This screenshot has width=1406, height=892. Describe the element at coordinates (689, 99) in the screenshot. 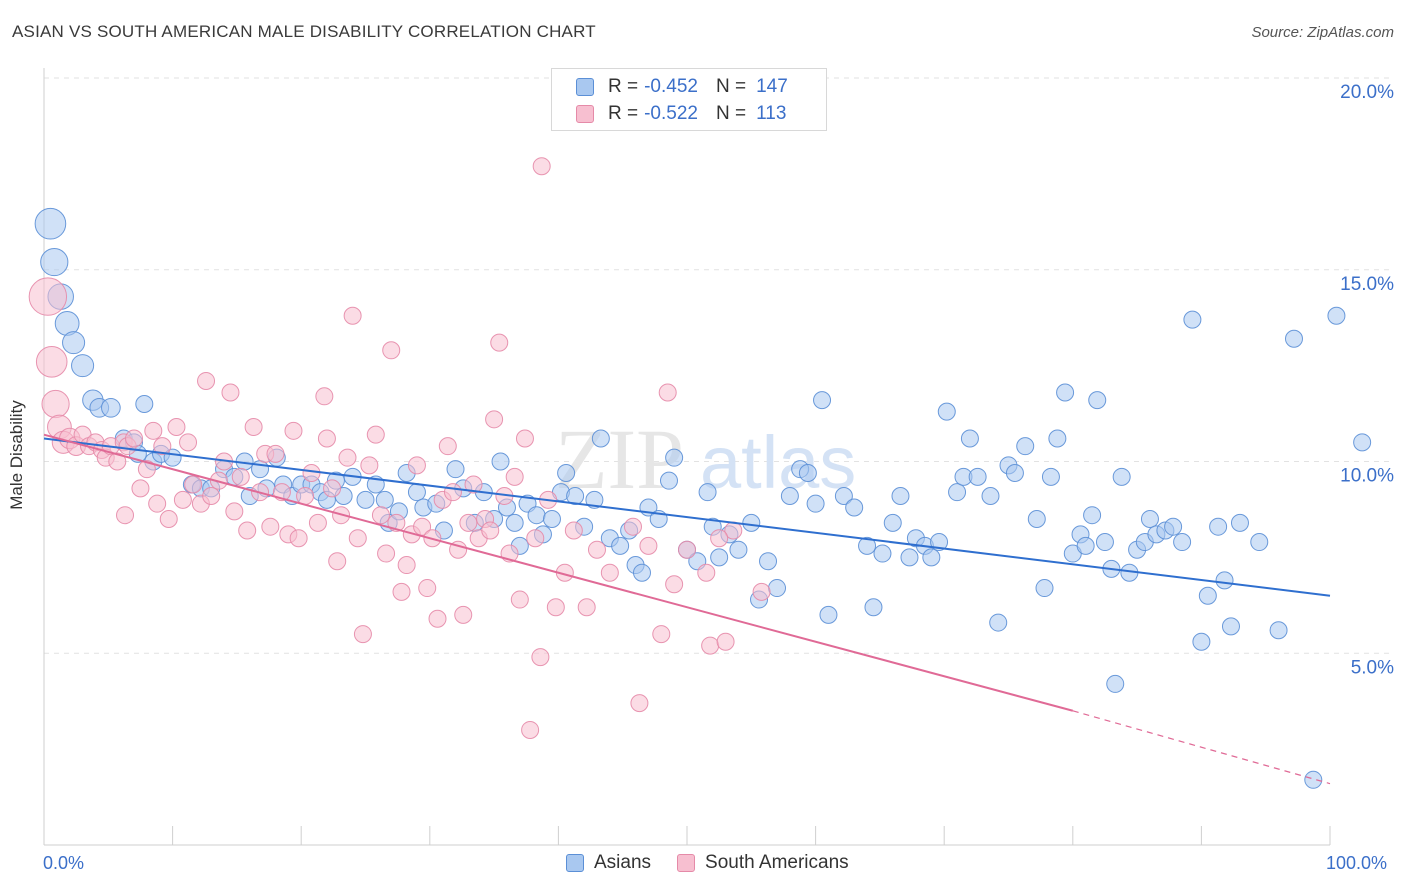

I see `stats-legend: R = -0.452 N = 147 R = -0.522 N = 113` at that location.